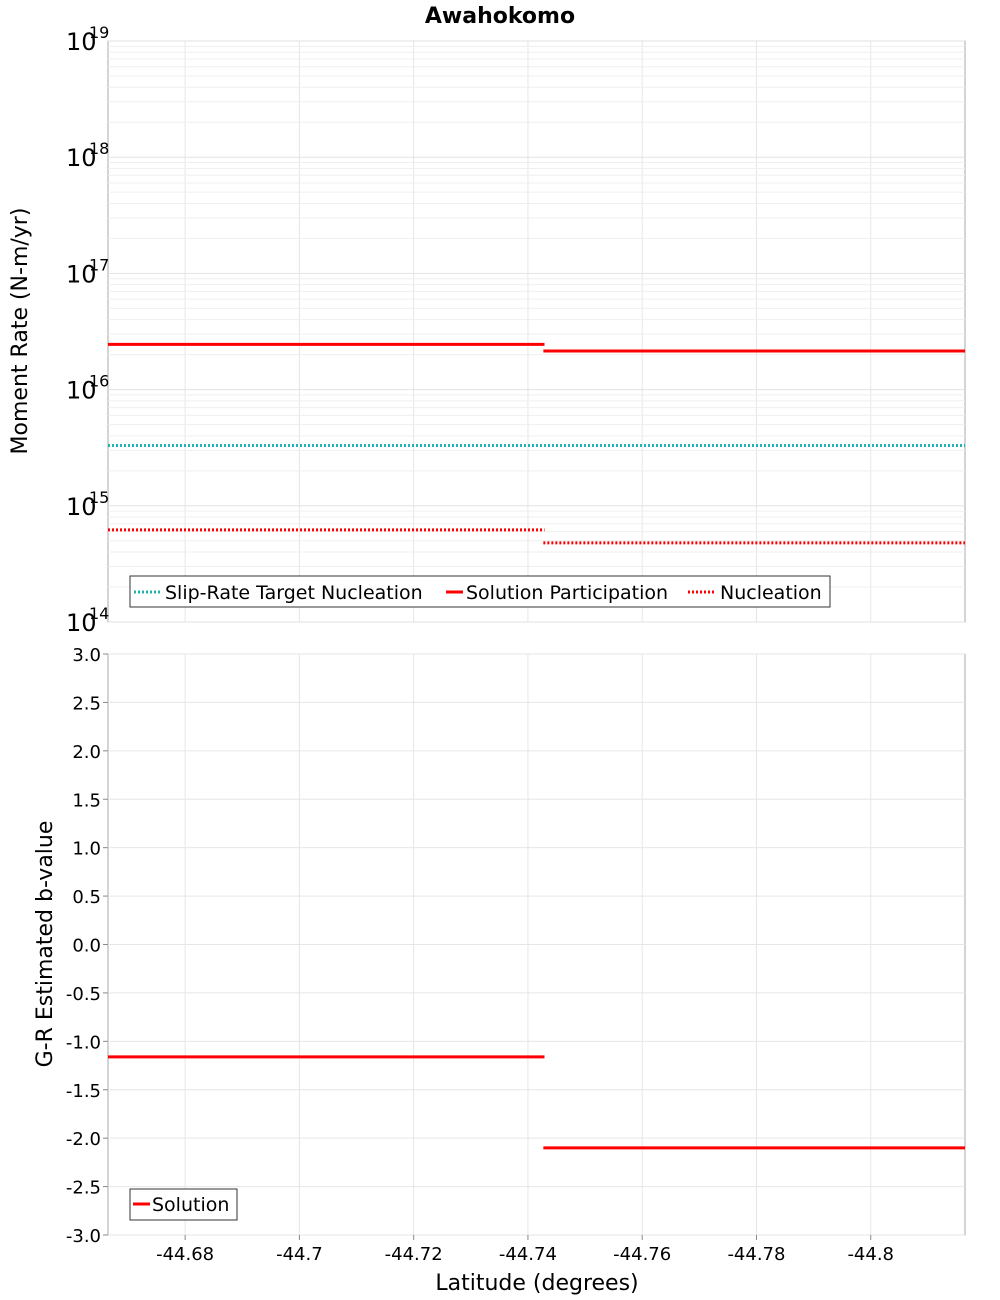 Image resolution: width=1000 pixels, height=1300 pixels. Describe the element at coordinates (86, 849) in the screenshot. I see `b-value-y-tick-label: 1.0` at that location.